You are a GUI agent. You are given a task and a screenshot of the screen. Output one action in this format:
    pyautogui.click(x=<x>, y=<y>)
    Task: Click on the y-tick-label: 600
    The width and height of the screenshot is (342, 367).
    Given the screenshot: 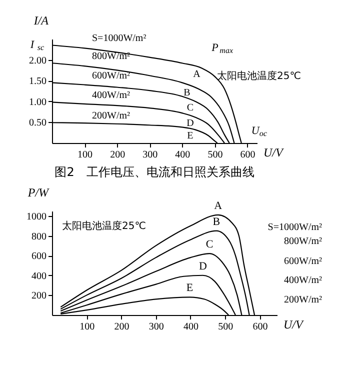 What is the action you would take?
    pyautogui.click(x=39, y=256)
    